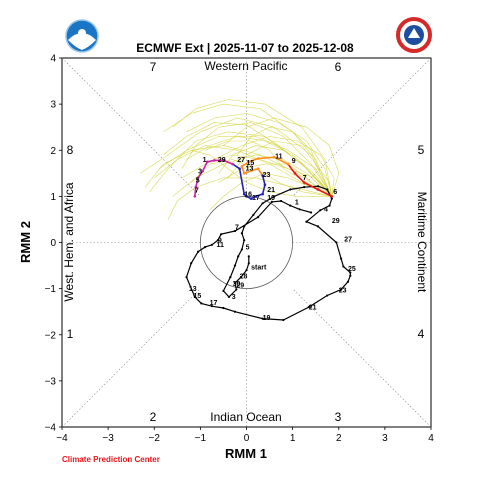 The image size is (480, 480). Describe the element at coordinates (234, 297) in the screenshot. I see `observed-day-label-16: 3` at that location.